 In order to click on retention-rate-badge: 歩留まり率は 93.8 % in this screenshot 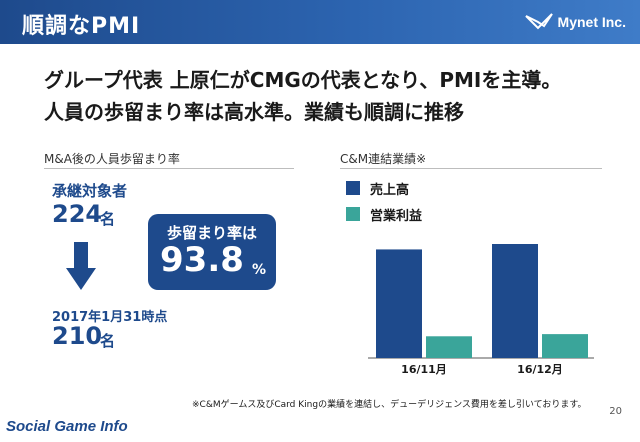, I will do `click(212, 252)`.